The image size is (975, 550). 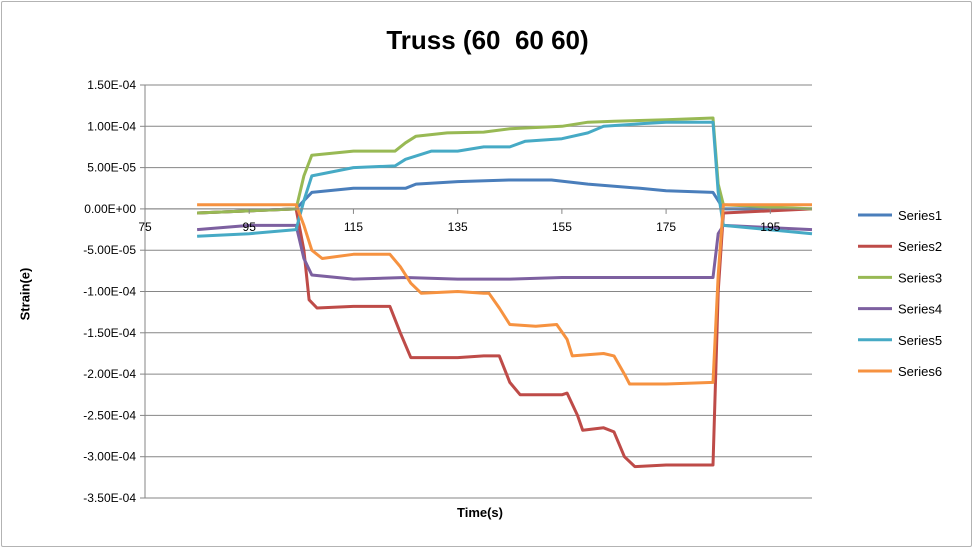 I want to click on x-tick-label: 175, so click(x=666, y=227).